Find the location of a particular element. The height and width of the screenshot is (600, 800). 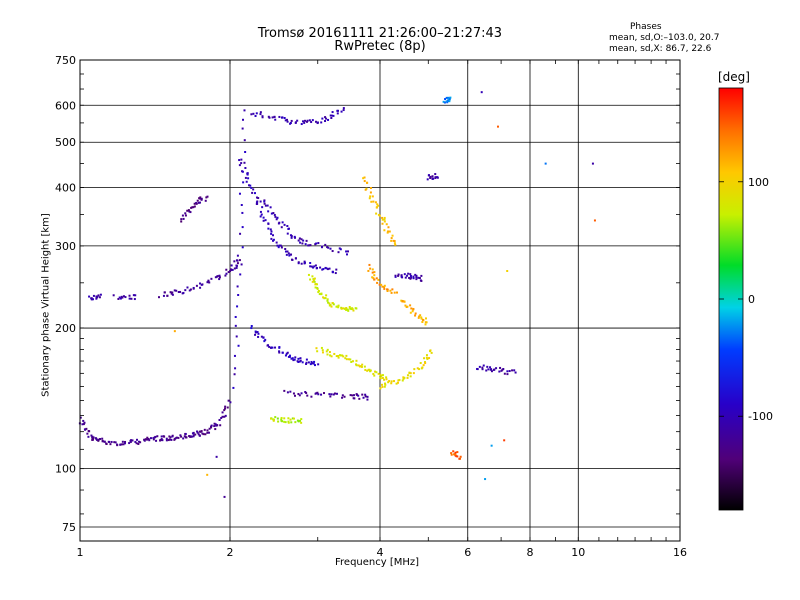

y-tick-label: 300 is located at coordinates (65, 246).